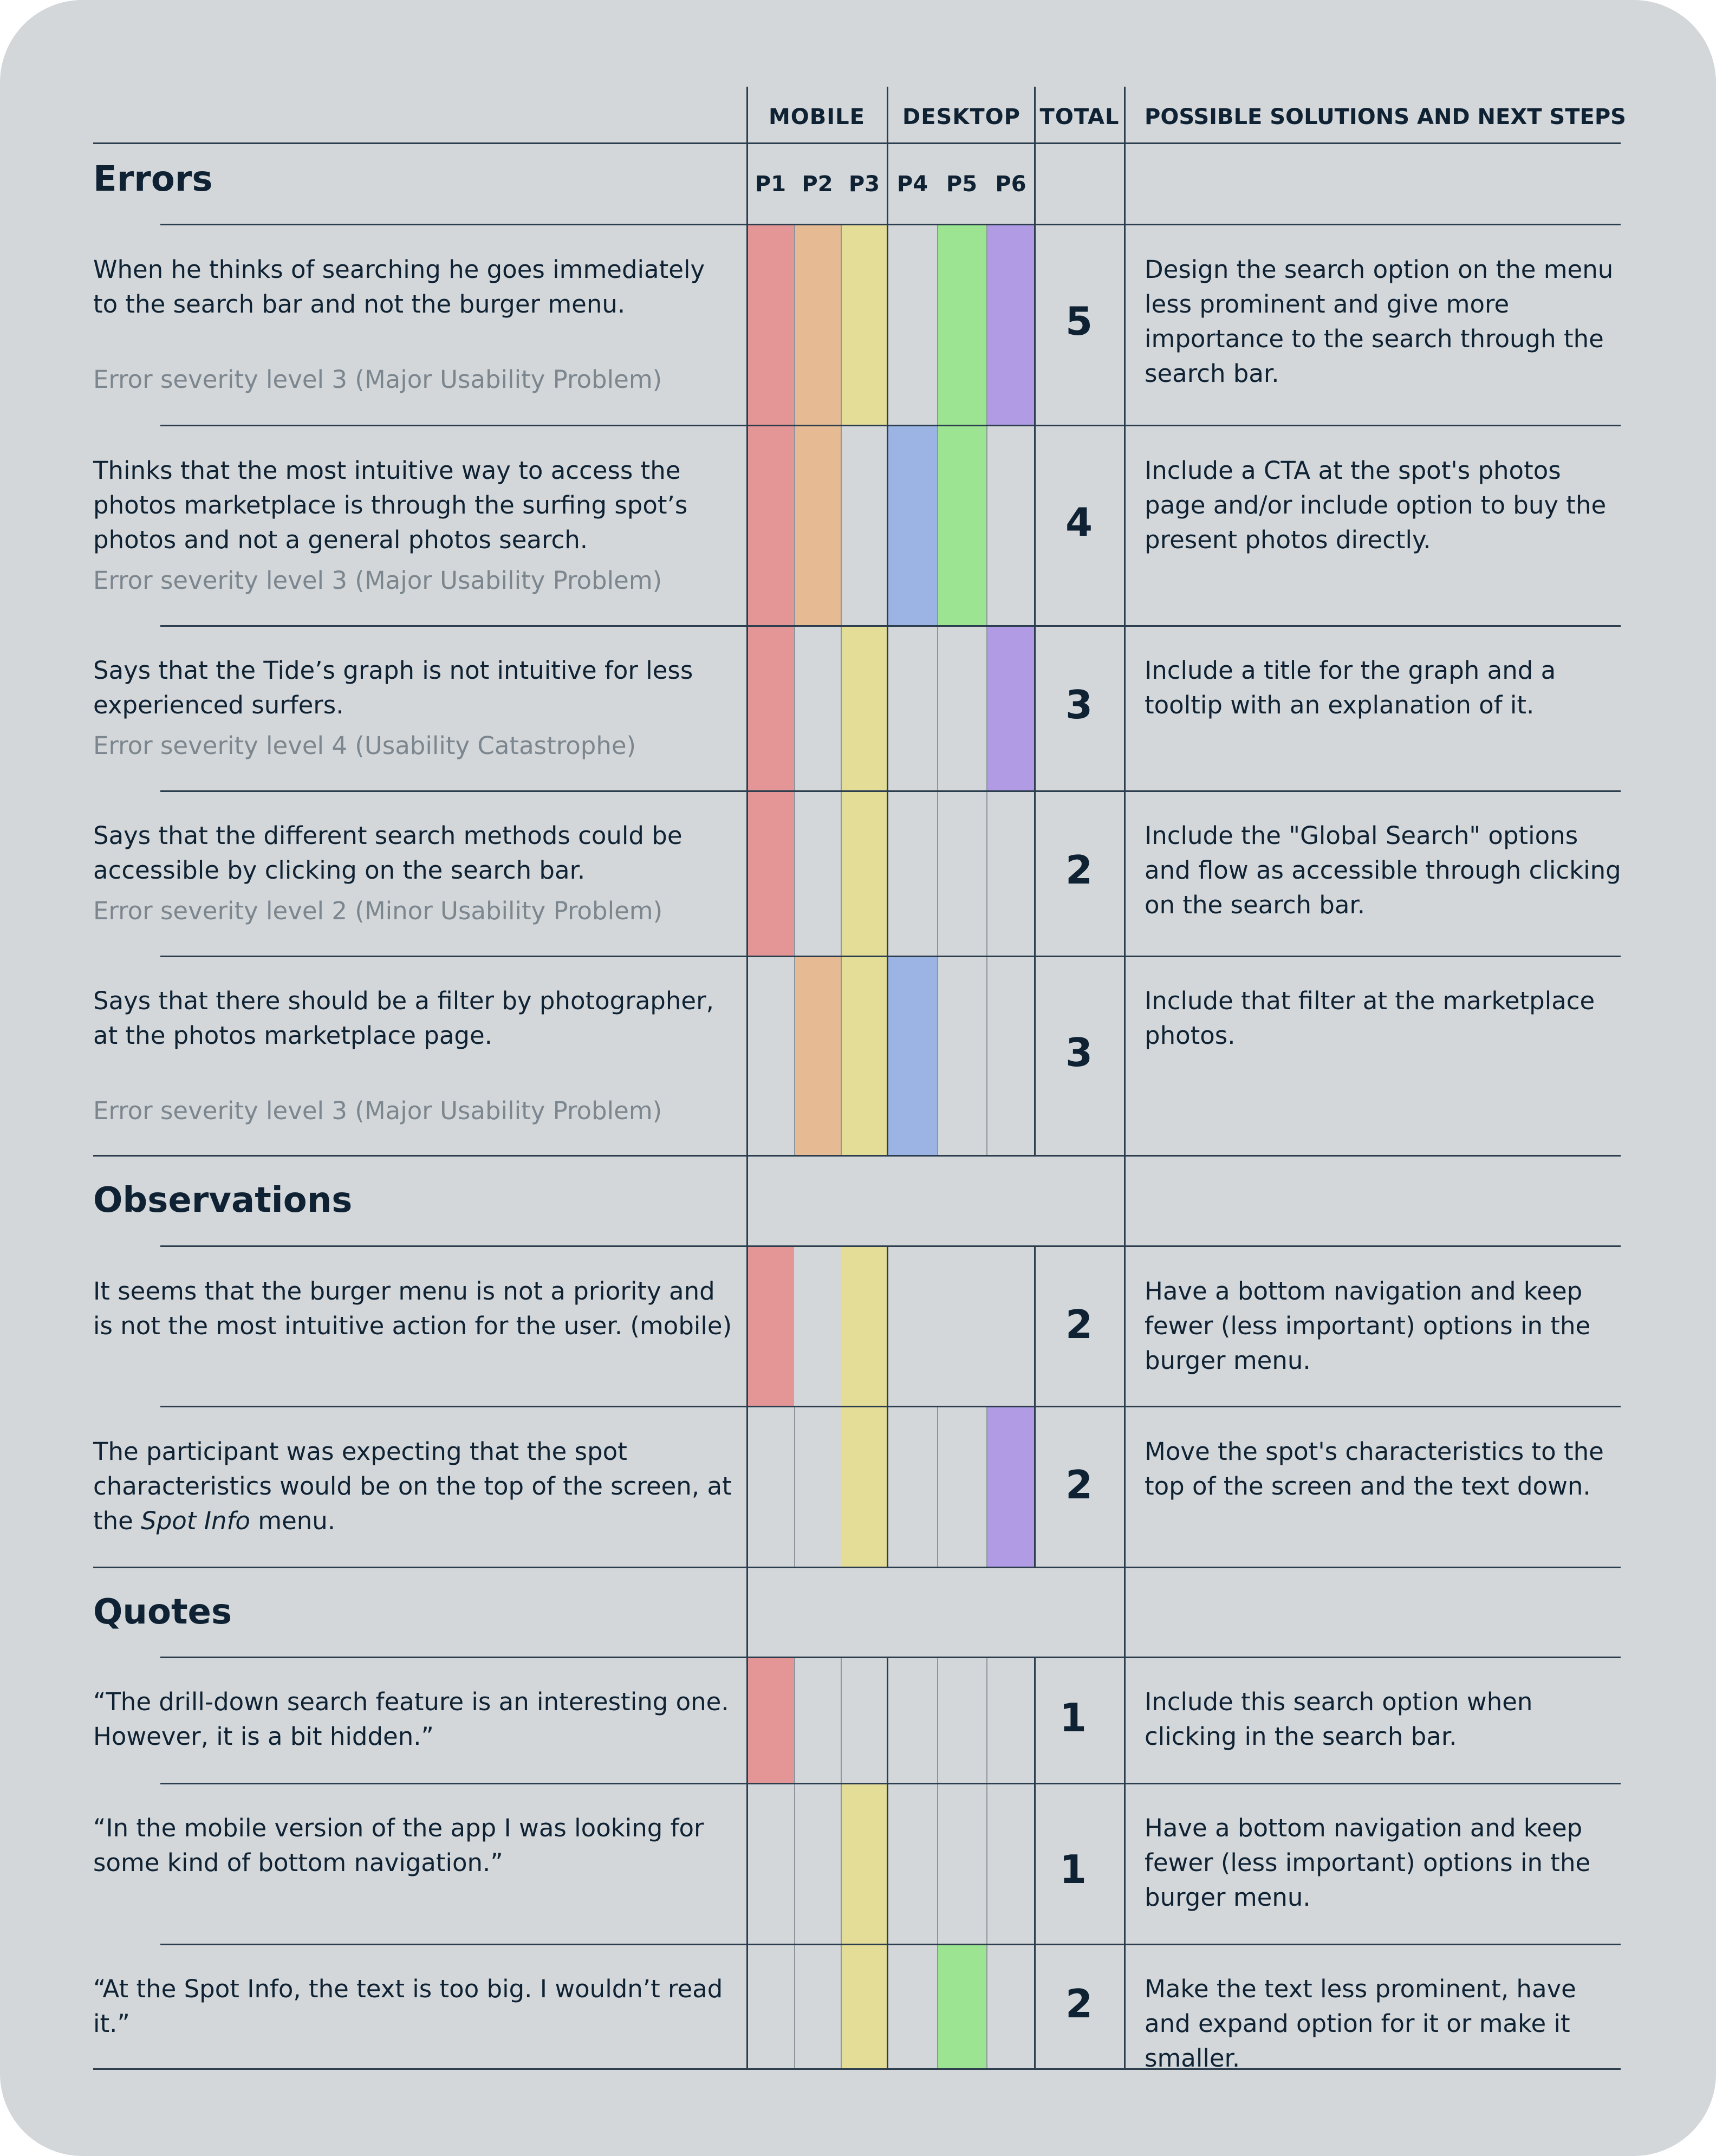 The height and width of the screenshot is (2156, 1716). What do you see at coordinates (1010, 873) in the screenshot?
I see `cell-r4-p6` at bounding box center [1010, 873].